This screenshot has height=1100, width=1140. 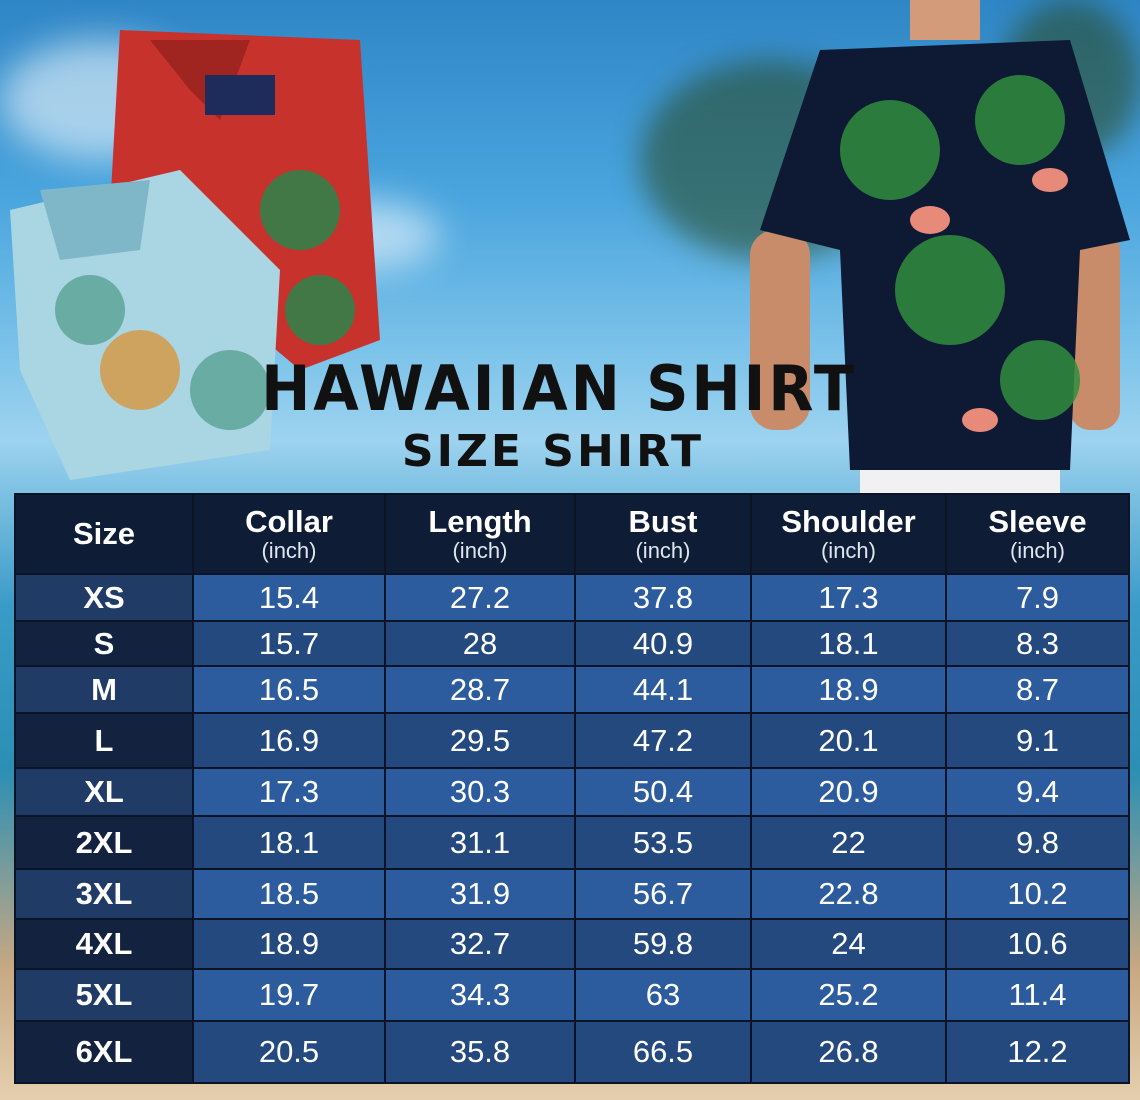 What do you see at coordinates (480, 944) in the screenshot?
I see `measurement-cell: 32.7` at bounding box center [480, 944].